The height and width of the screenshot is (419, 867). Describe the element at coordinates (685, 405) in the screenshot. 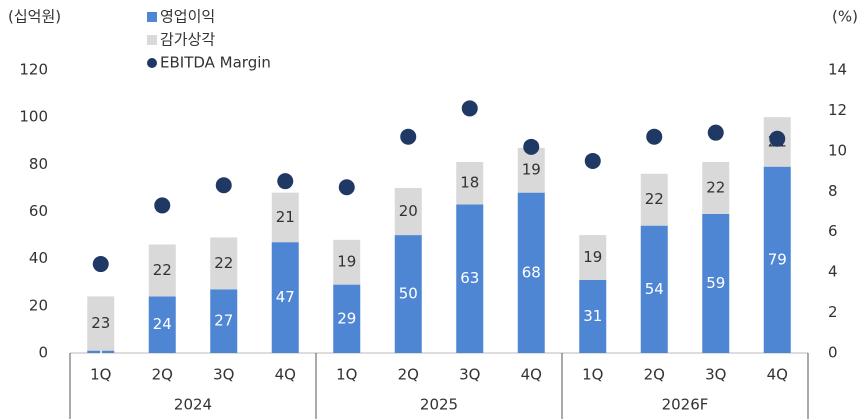

I see `group-label: 2026F` at that location.